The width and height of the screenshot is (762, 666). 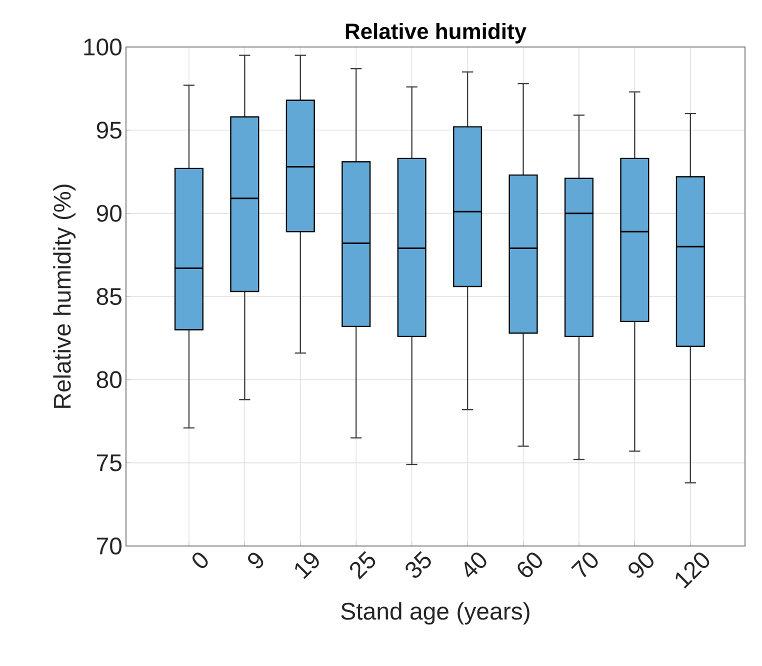 I want to click on y-tick-label: 80, so click(x=109, y=379).